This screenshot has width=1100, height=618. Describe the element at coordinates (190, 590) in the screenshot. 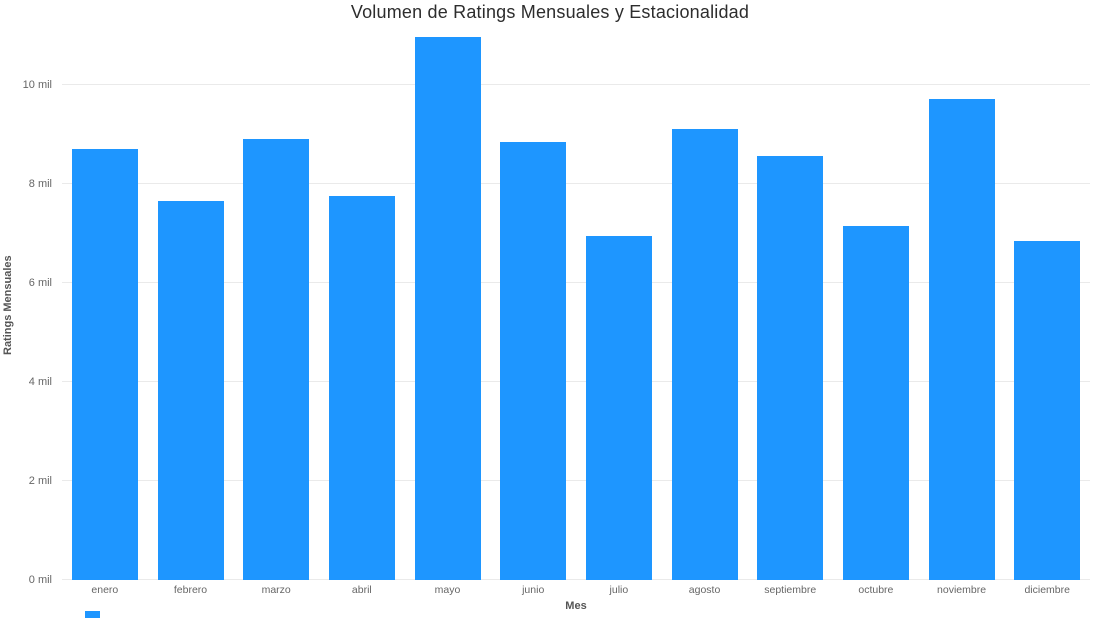

I see `x-category-label: febrero` at that location.